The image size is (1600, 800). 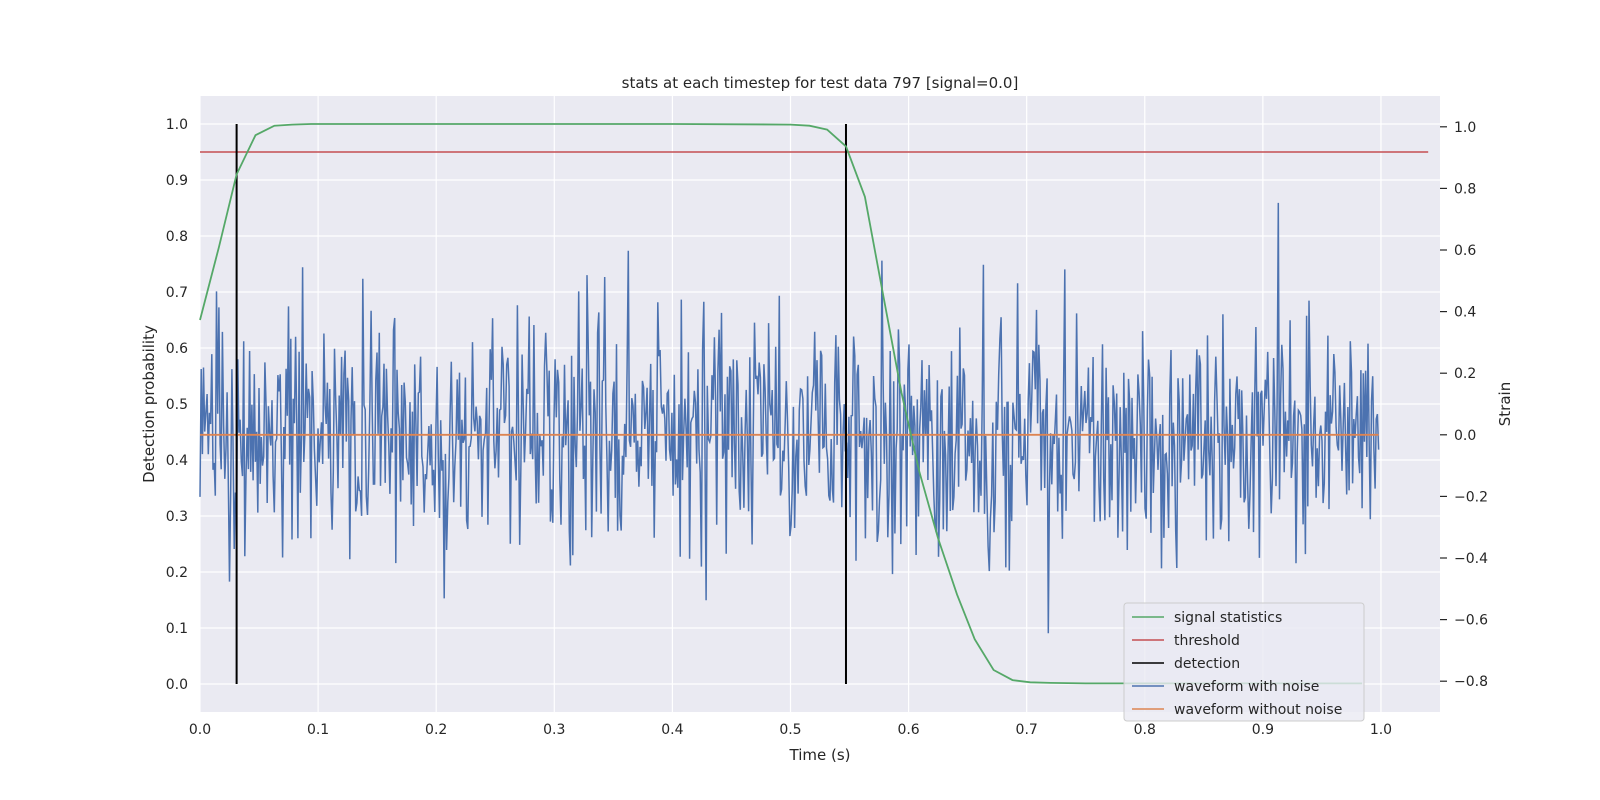 What do you see at coordinates (1258, 710) in the screenshot?
I see `legend-label-waveform-without-noise: waveform without noise` at bounding box center [1258, 710].